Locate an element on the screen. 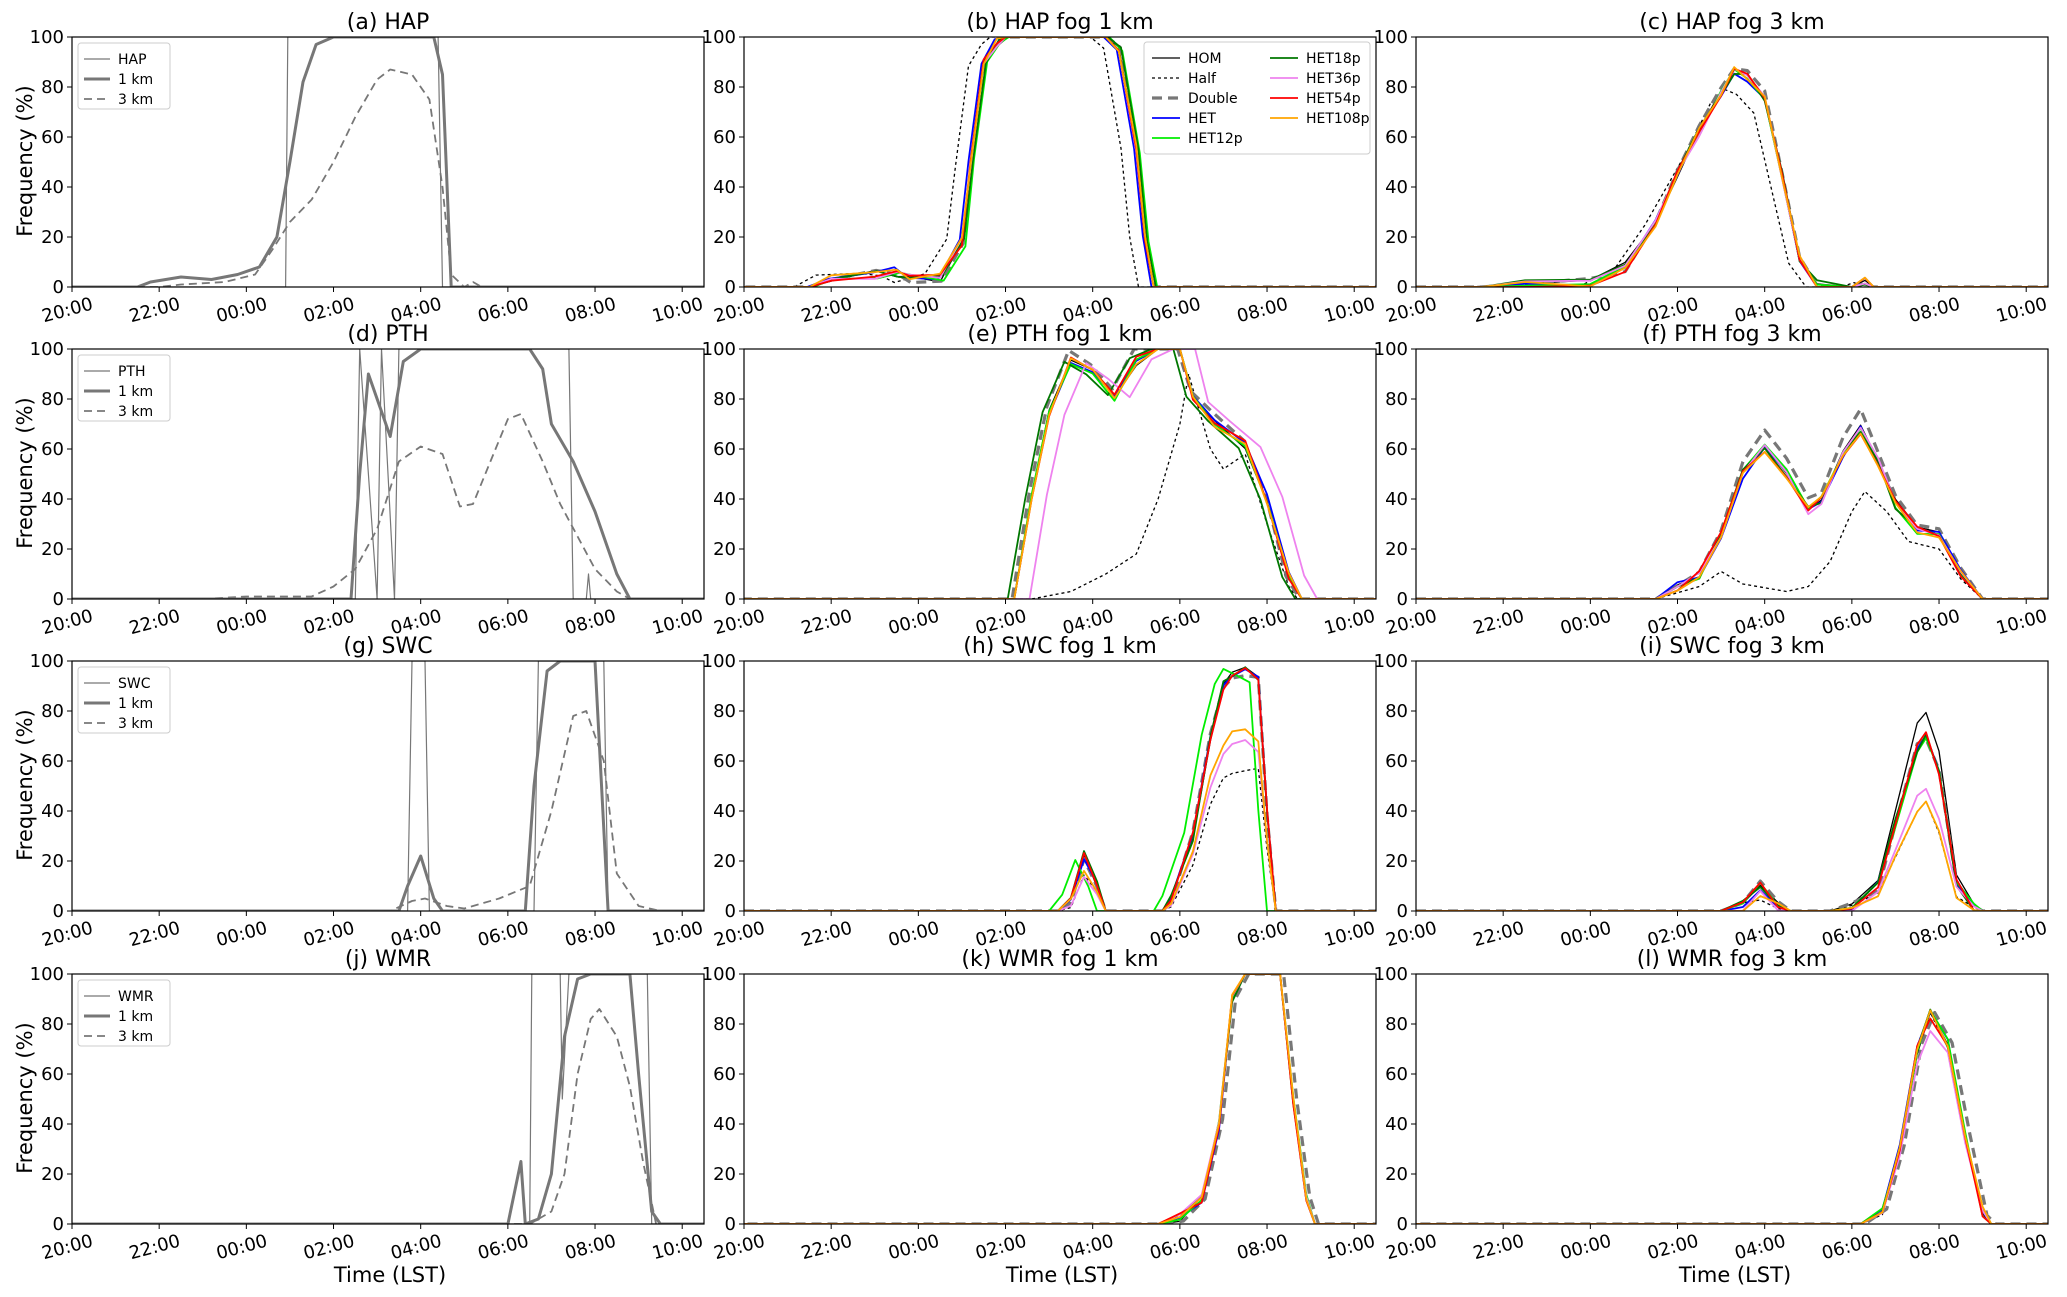  panel-title: (d) PTH is located at coordinates (387, 334).